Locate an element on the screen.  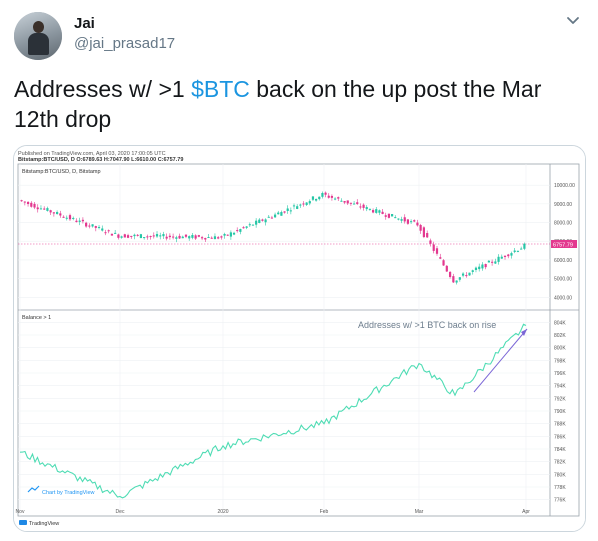
balance-tick-label: 788K is located at coordinates (560, 425).